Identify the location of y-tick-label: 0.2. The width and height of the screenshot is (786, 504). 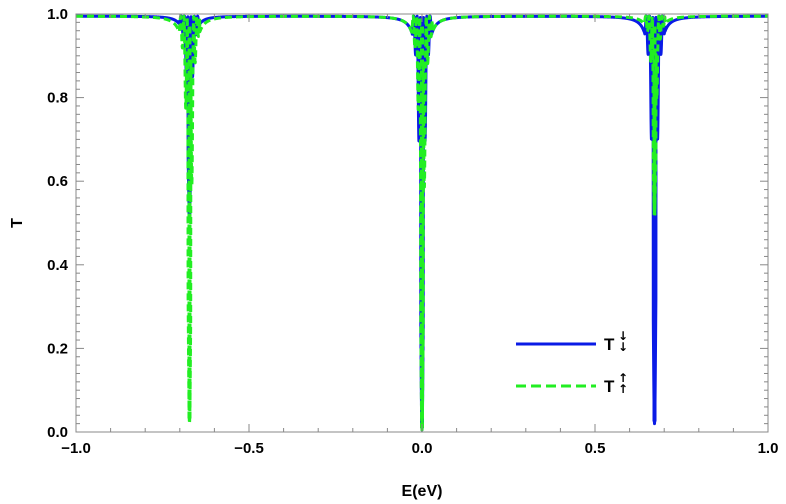
(57, 348).